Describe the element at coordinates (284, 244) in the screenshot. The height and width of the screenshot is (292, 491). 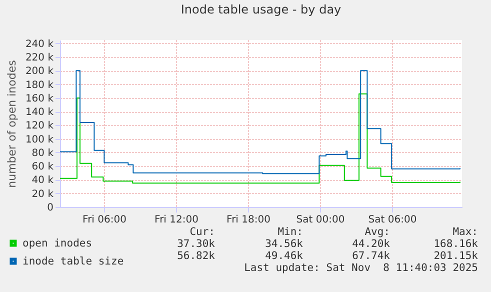
I see `text: 34.56k` at that location.